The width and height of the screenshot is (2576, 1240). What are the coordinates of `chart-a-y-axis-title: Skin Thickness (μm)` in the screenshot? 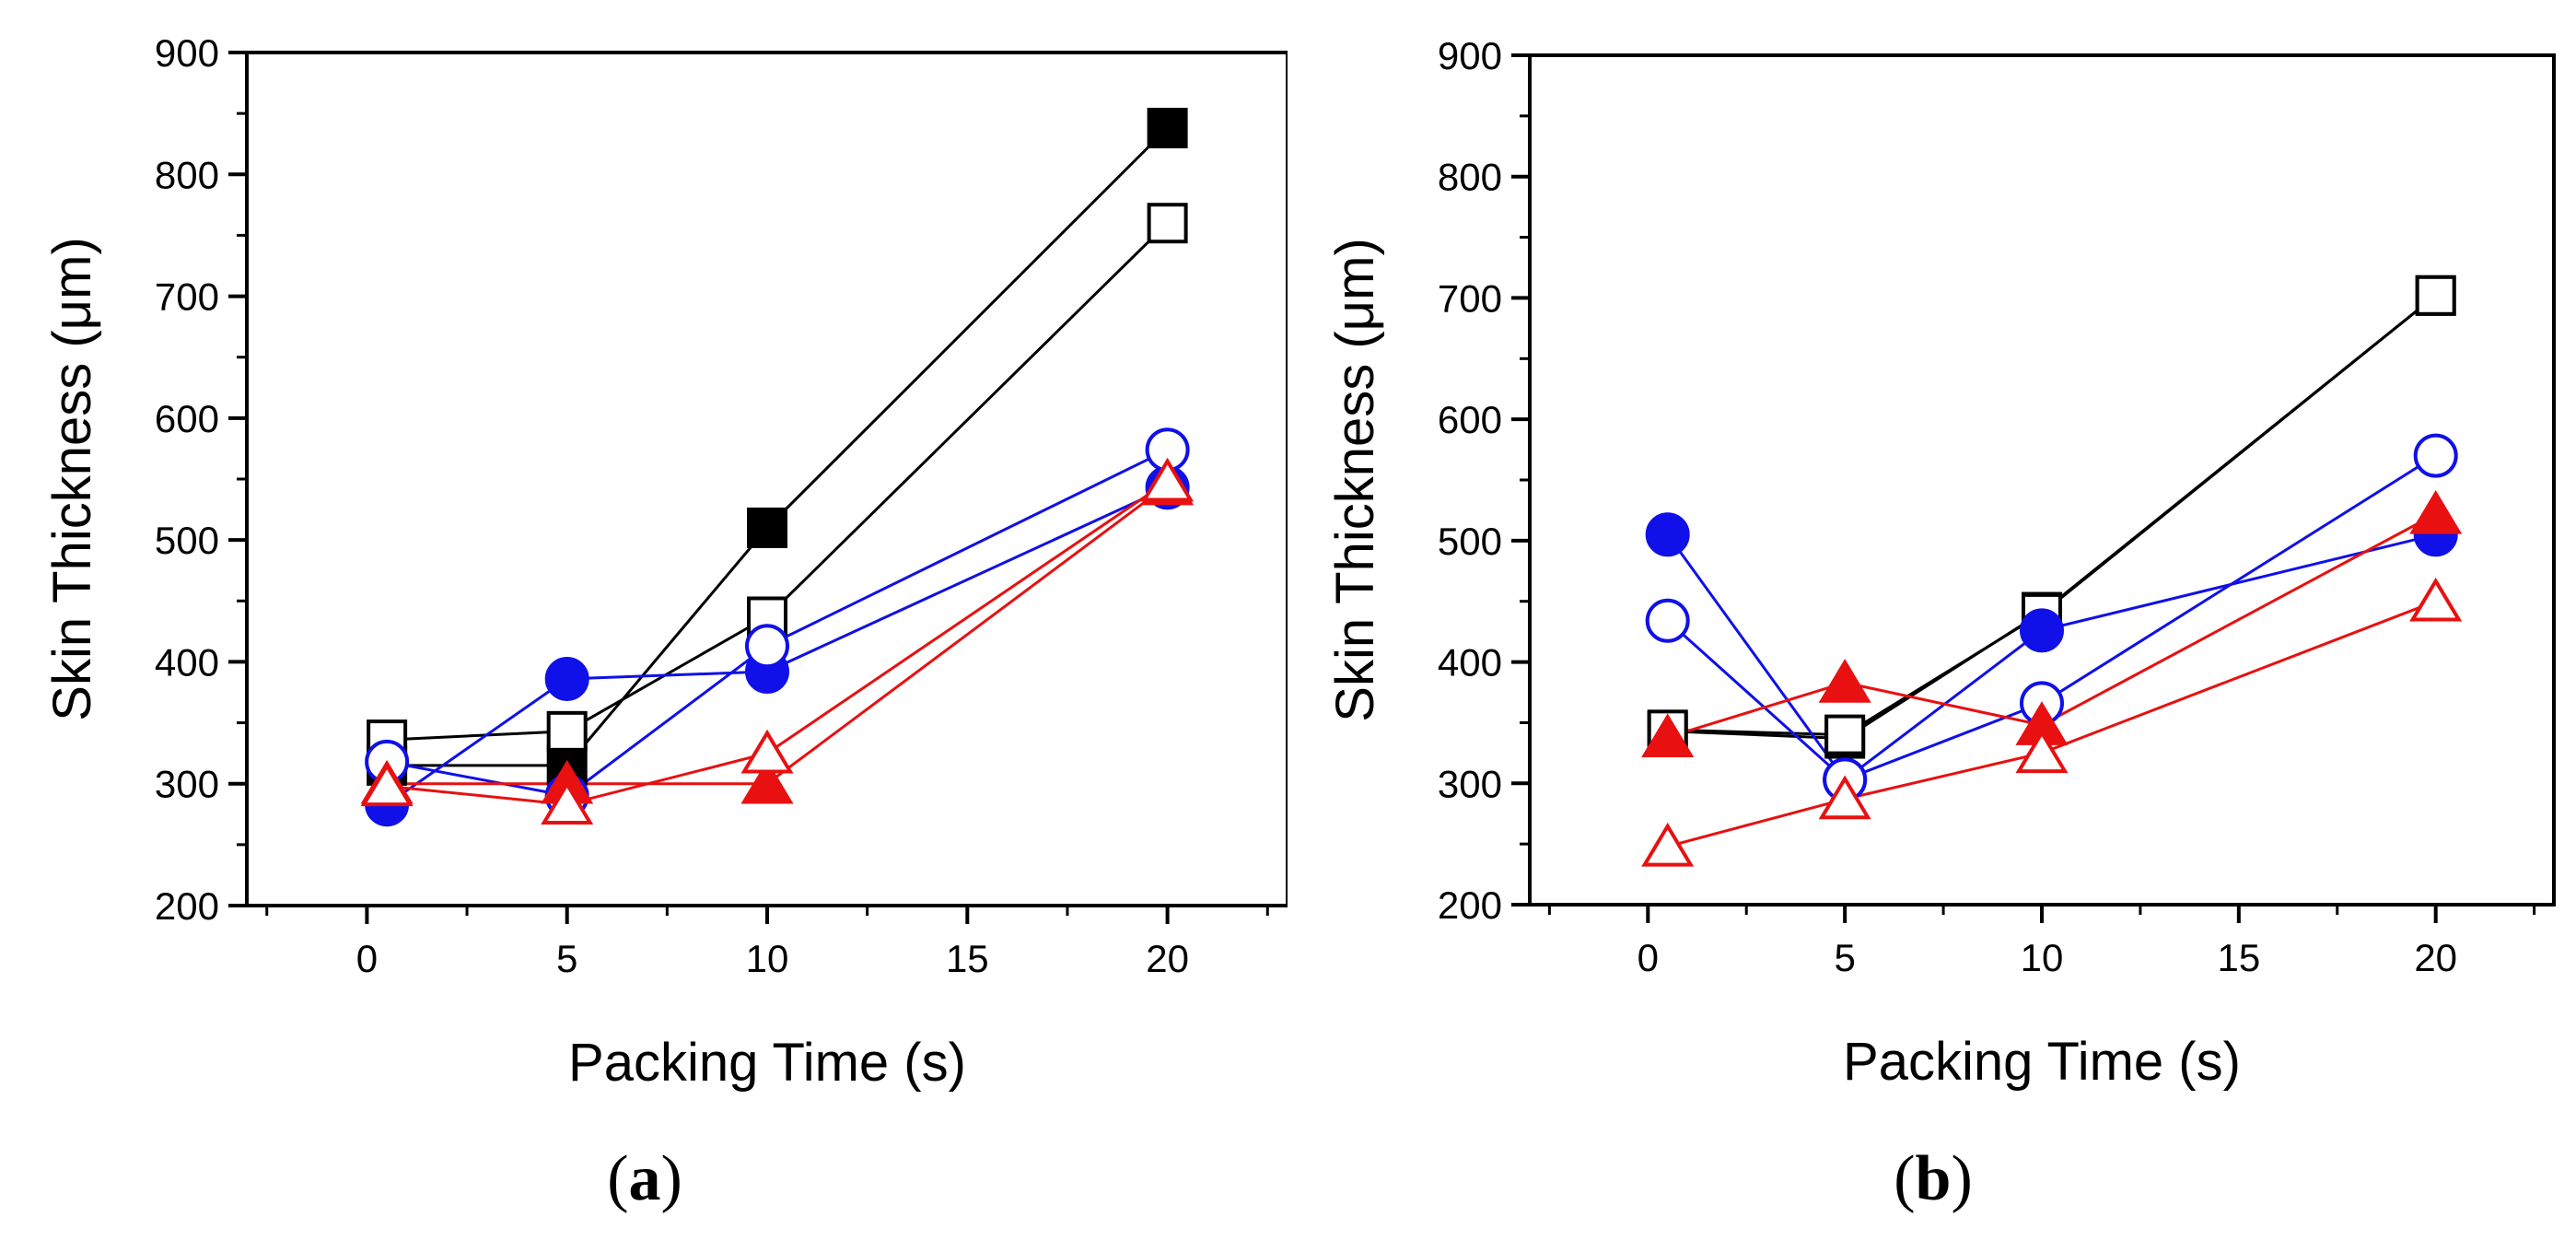 It's located at (72, 478).